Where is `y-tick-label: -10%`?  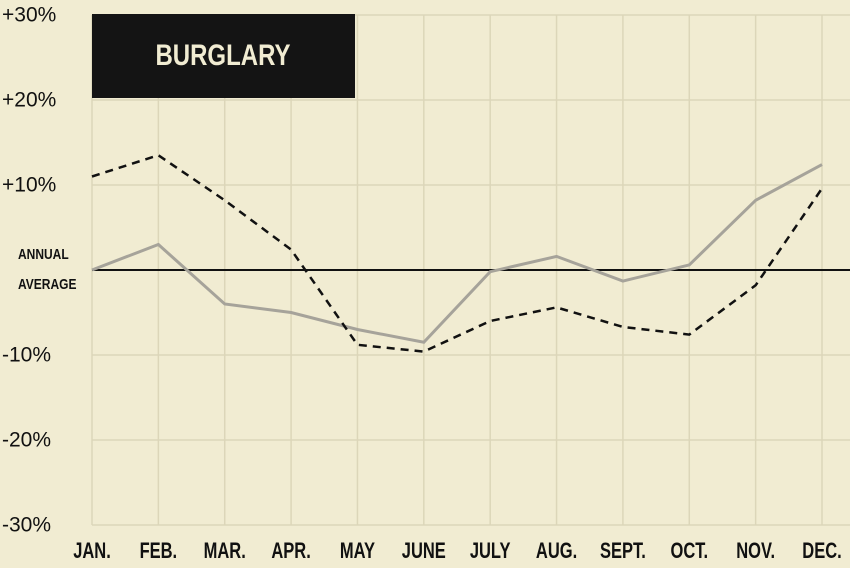 y-tick-label: -10% is located at coordinates (27, 355).